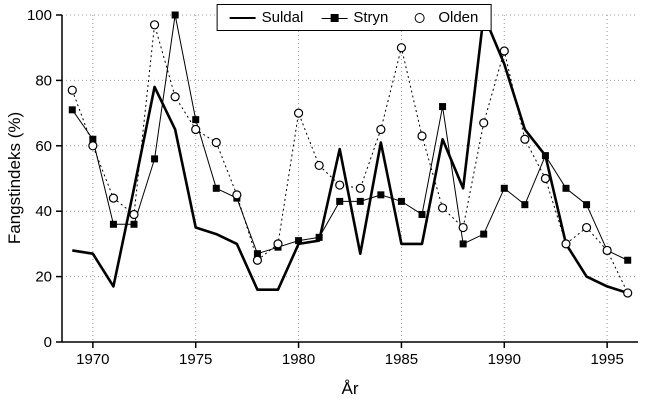 The image size is (650, 405). I want to click on svg-text: 1990, so click(504, 359).